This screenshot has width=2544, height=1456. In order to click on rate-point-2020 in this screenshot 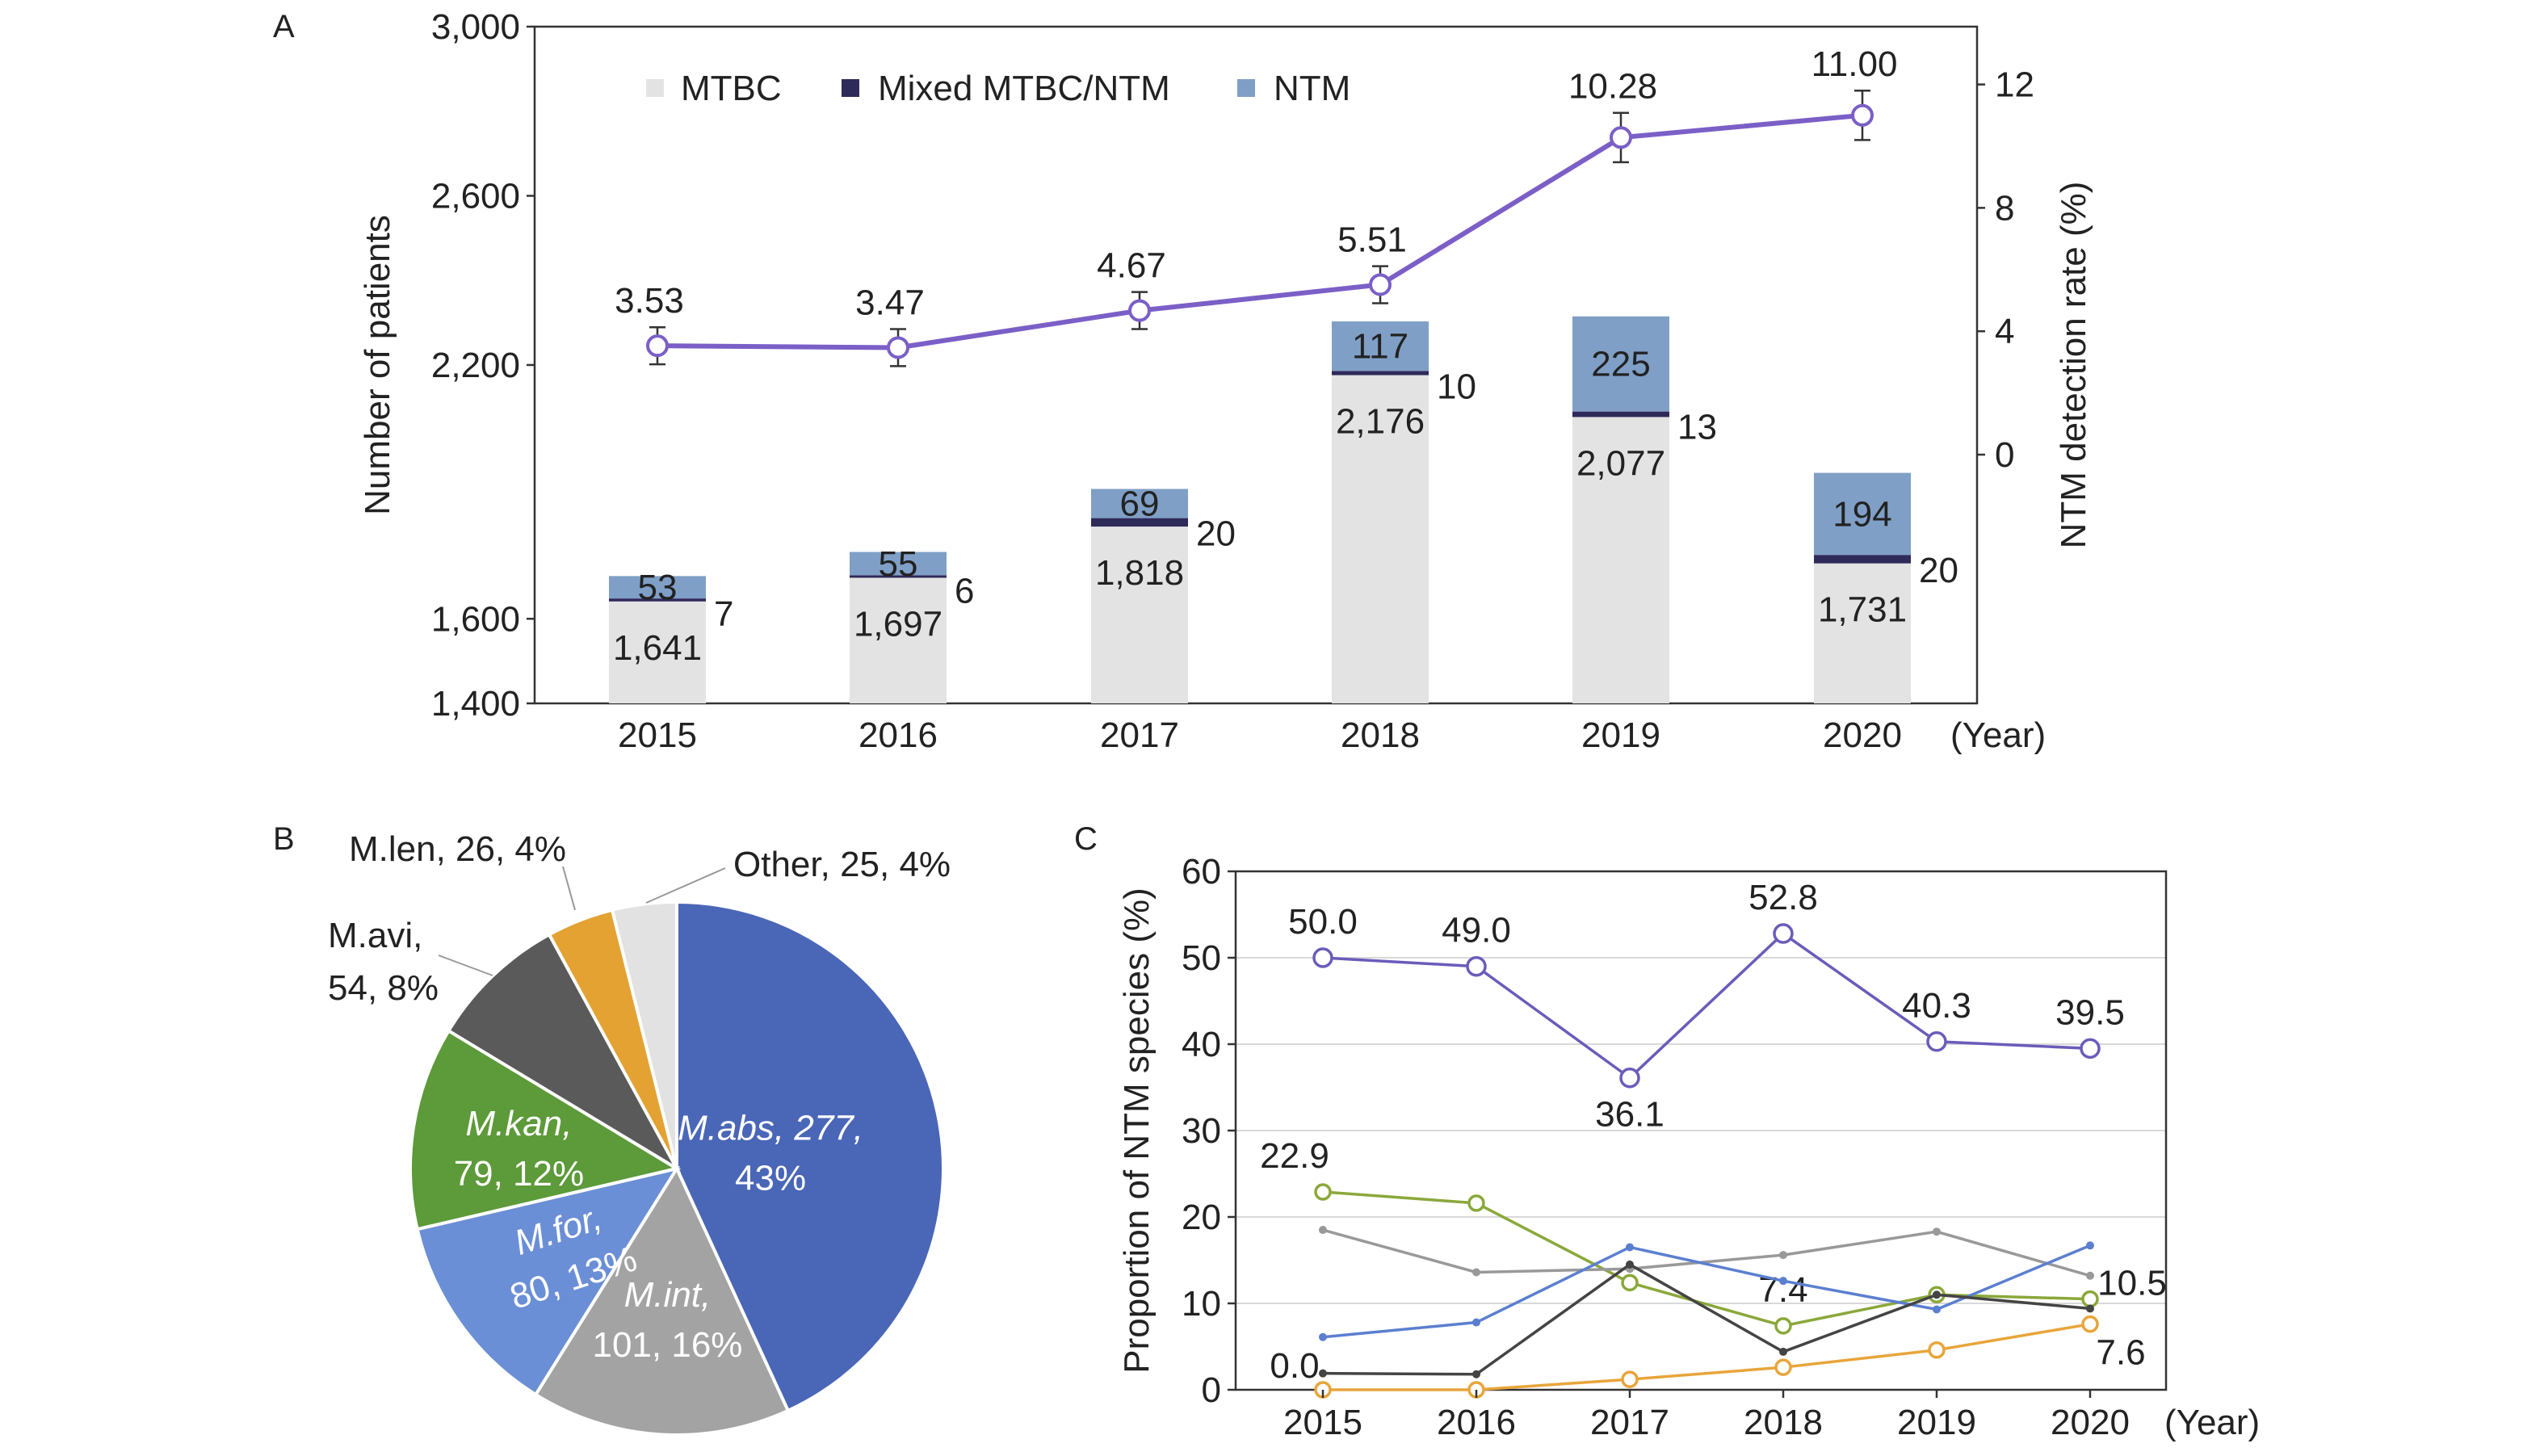, I will do `click(1862, 115)`.